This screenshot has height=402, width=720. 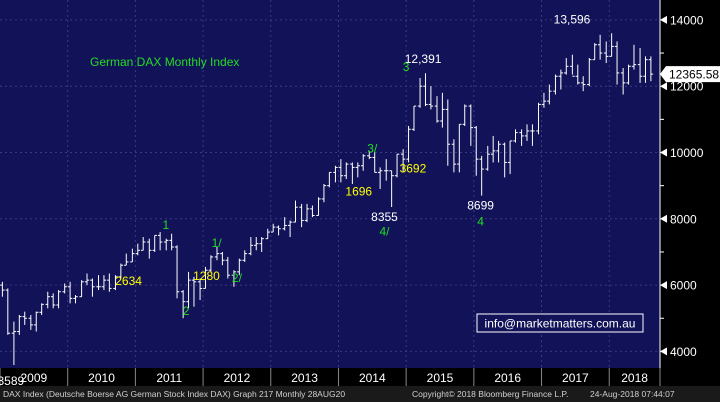 I want to click on annotation-label: 4, so click(x=480, y=221).